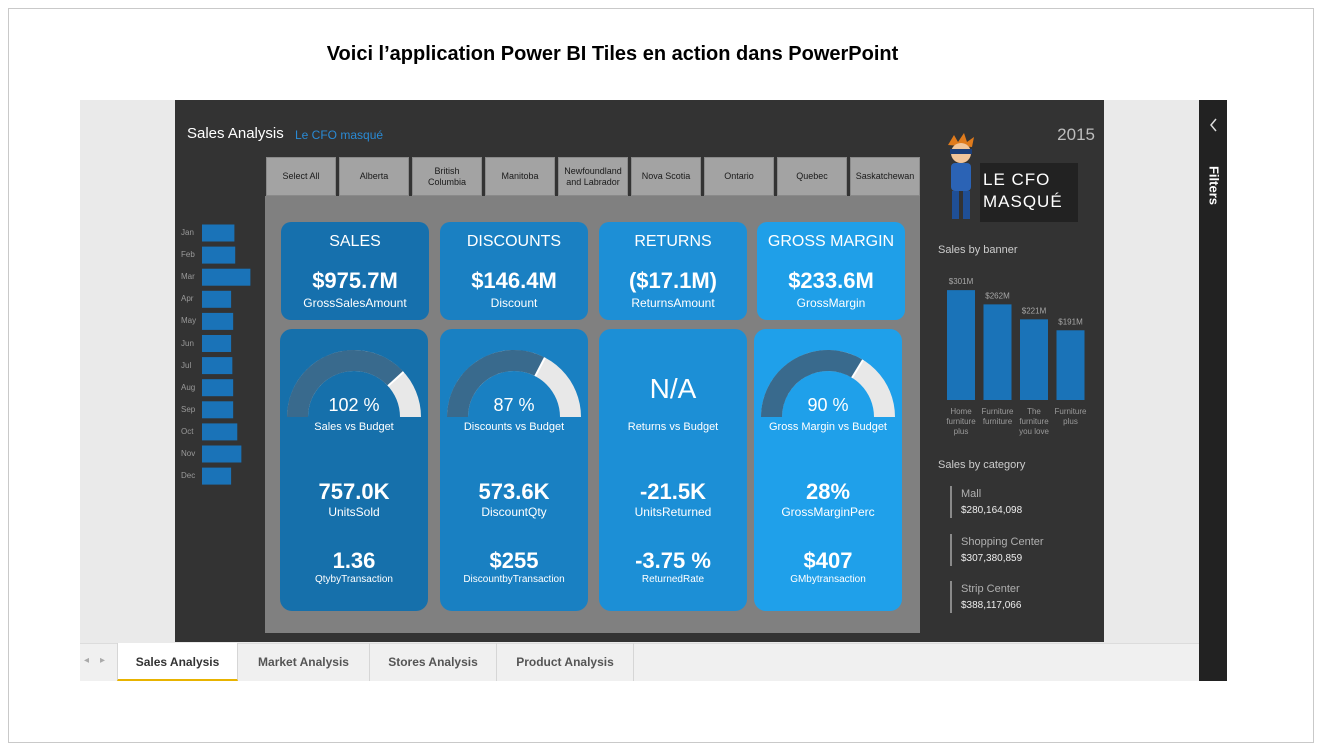 The image size is (1323, 750). Describe the element at coordinates (514, 241) in the screenshot. I see `kpi-title: DISCOUNTS` at that location.